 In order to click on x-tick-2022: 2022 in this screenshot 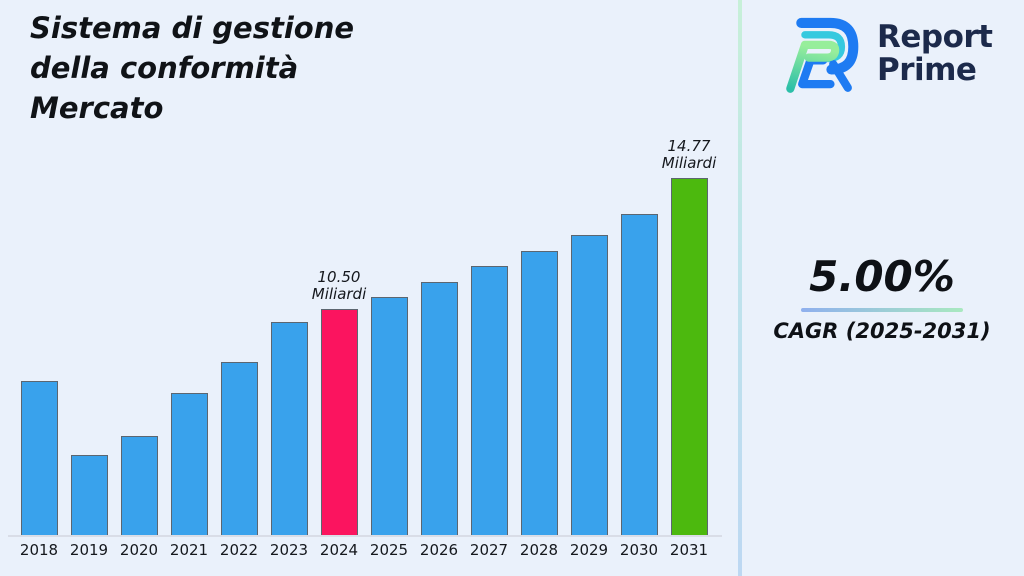, I will do `click(239, 550)`.